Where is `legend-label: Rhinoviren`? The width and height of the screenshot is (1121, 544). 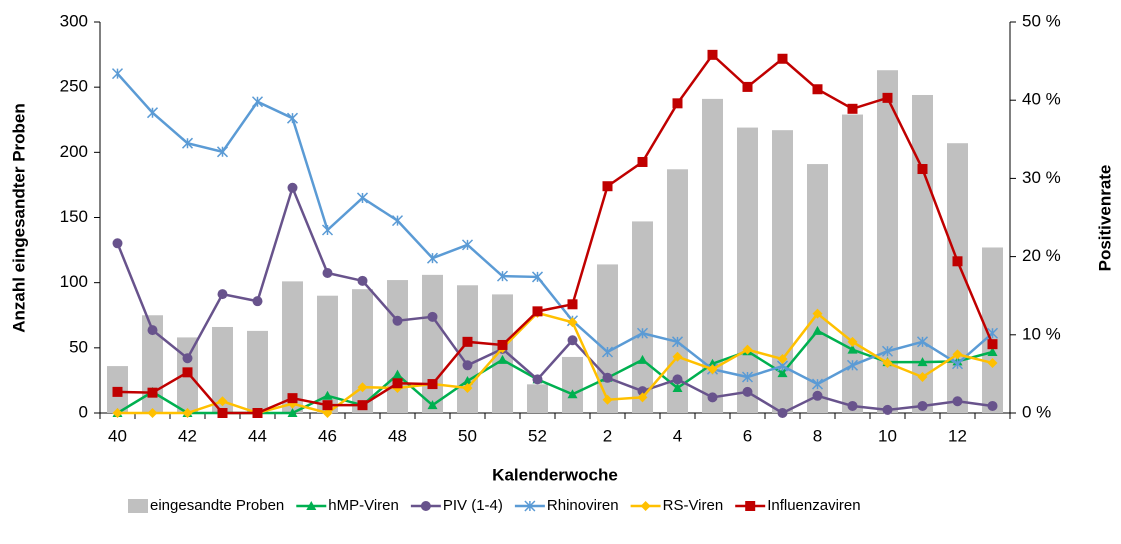
legend-label: Rhinoviren is located at coordinates (583, 505).